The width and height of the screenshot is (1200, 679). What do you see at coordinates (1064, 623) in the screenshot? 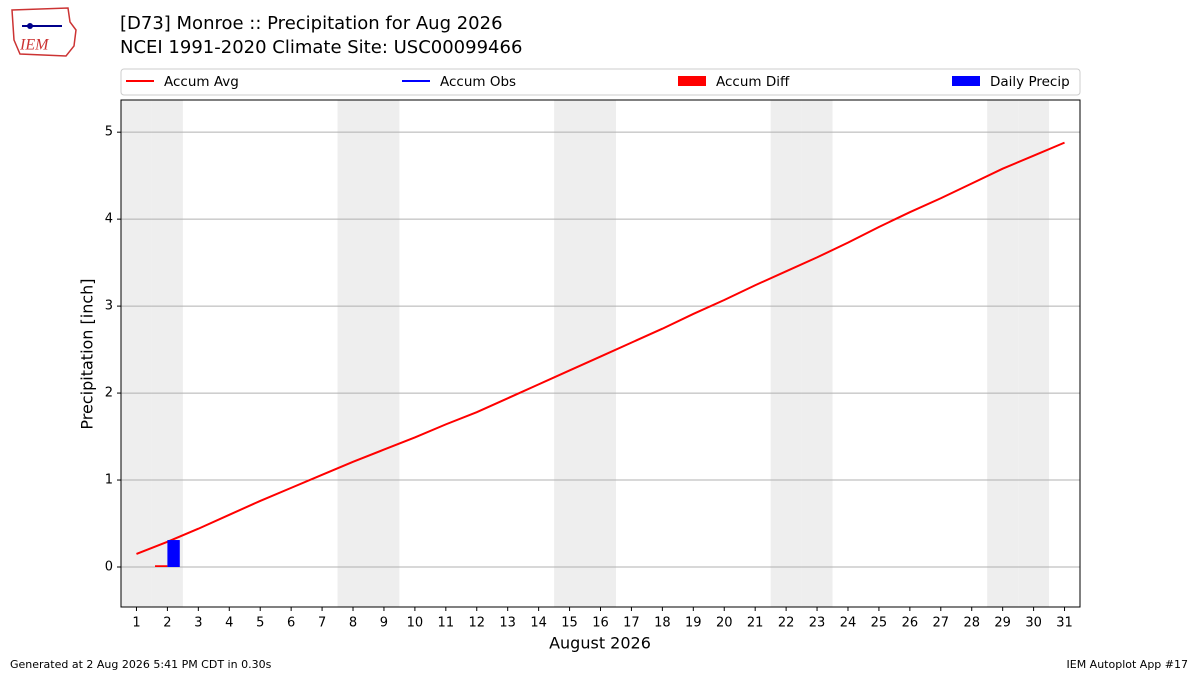
I see `x-tick-label: 31` at bounding box center [1064, 623].